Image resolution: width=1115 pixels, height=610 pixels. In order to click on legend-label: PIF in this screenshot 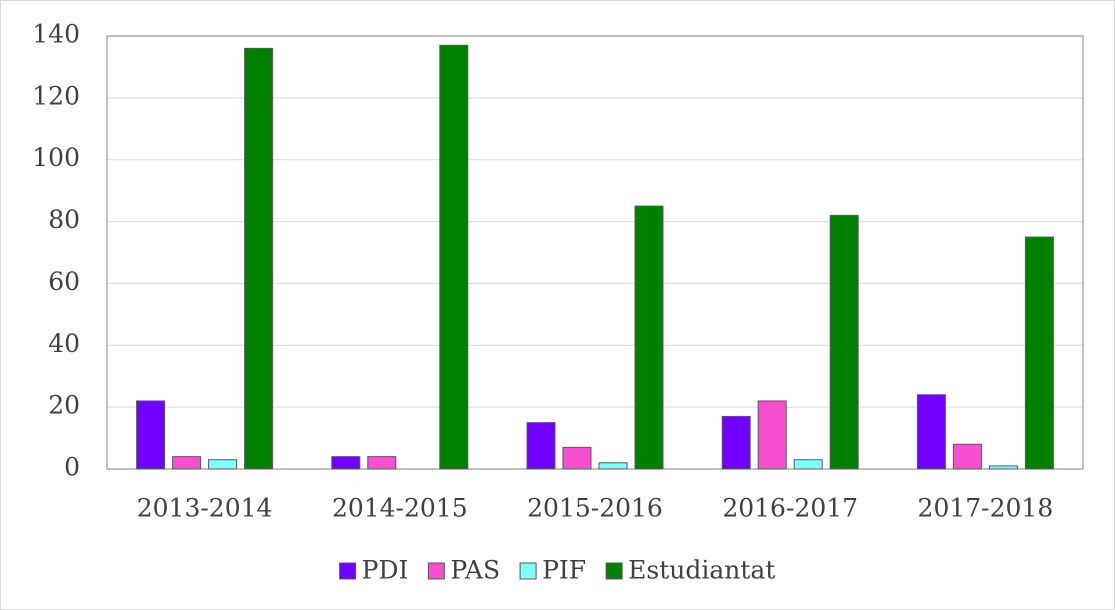, I will do `click(564, 570)`.